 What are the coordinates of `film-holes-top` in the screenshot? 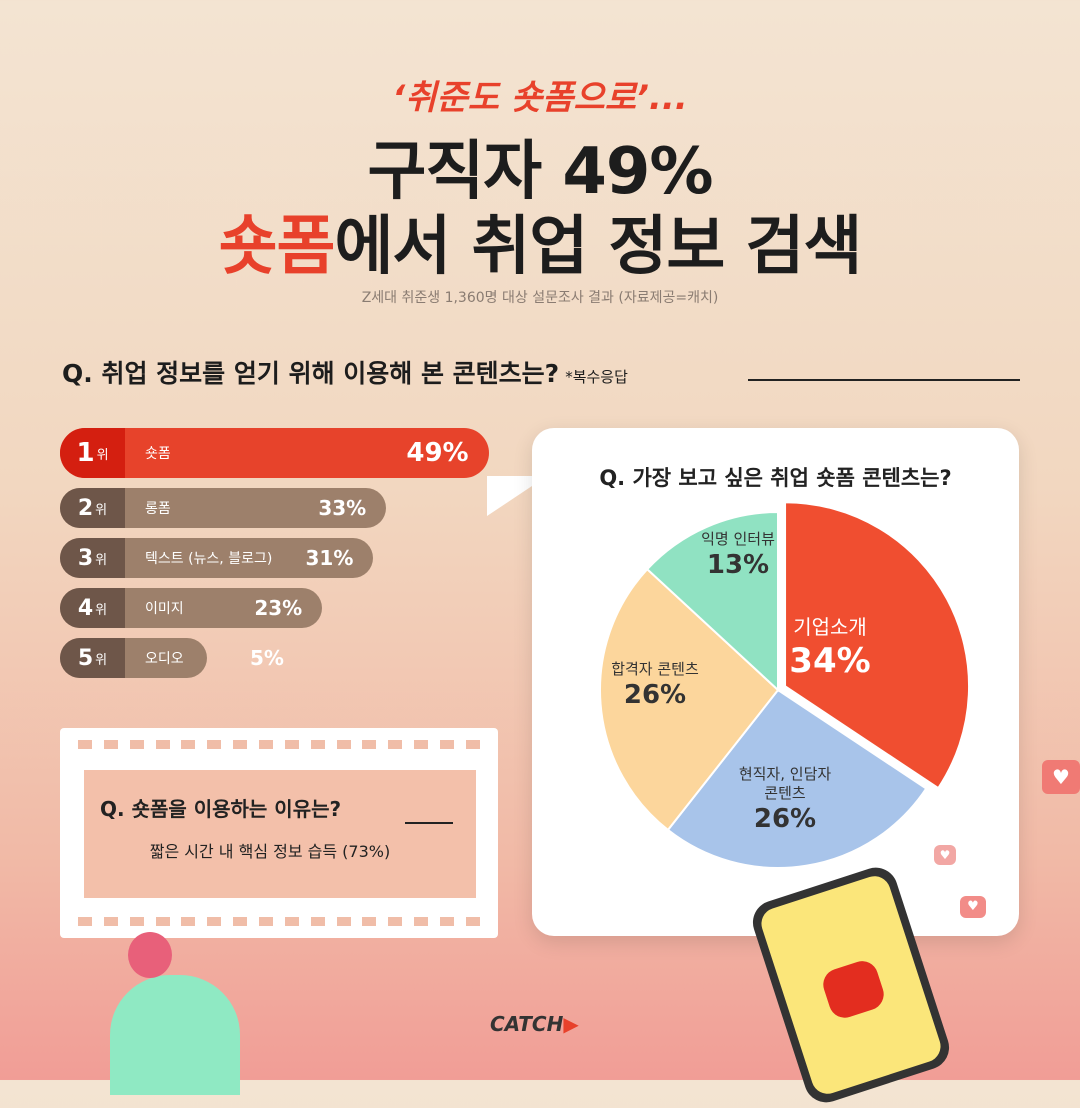 It's located at (279, 744).